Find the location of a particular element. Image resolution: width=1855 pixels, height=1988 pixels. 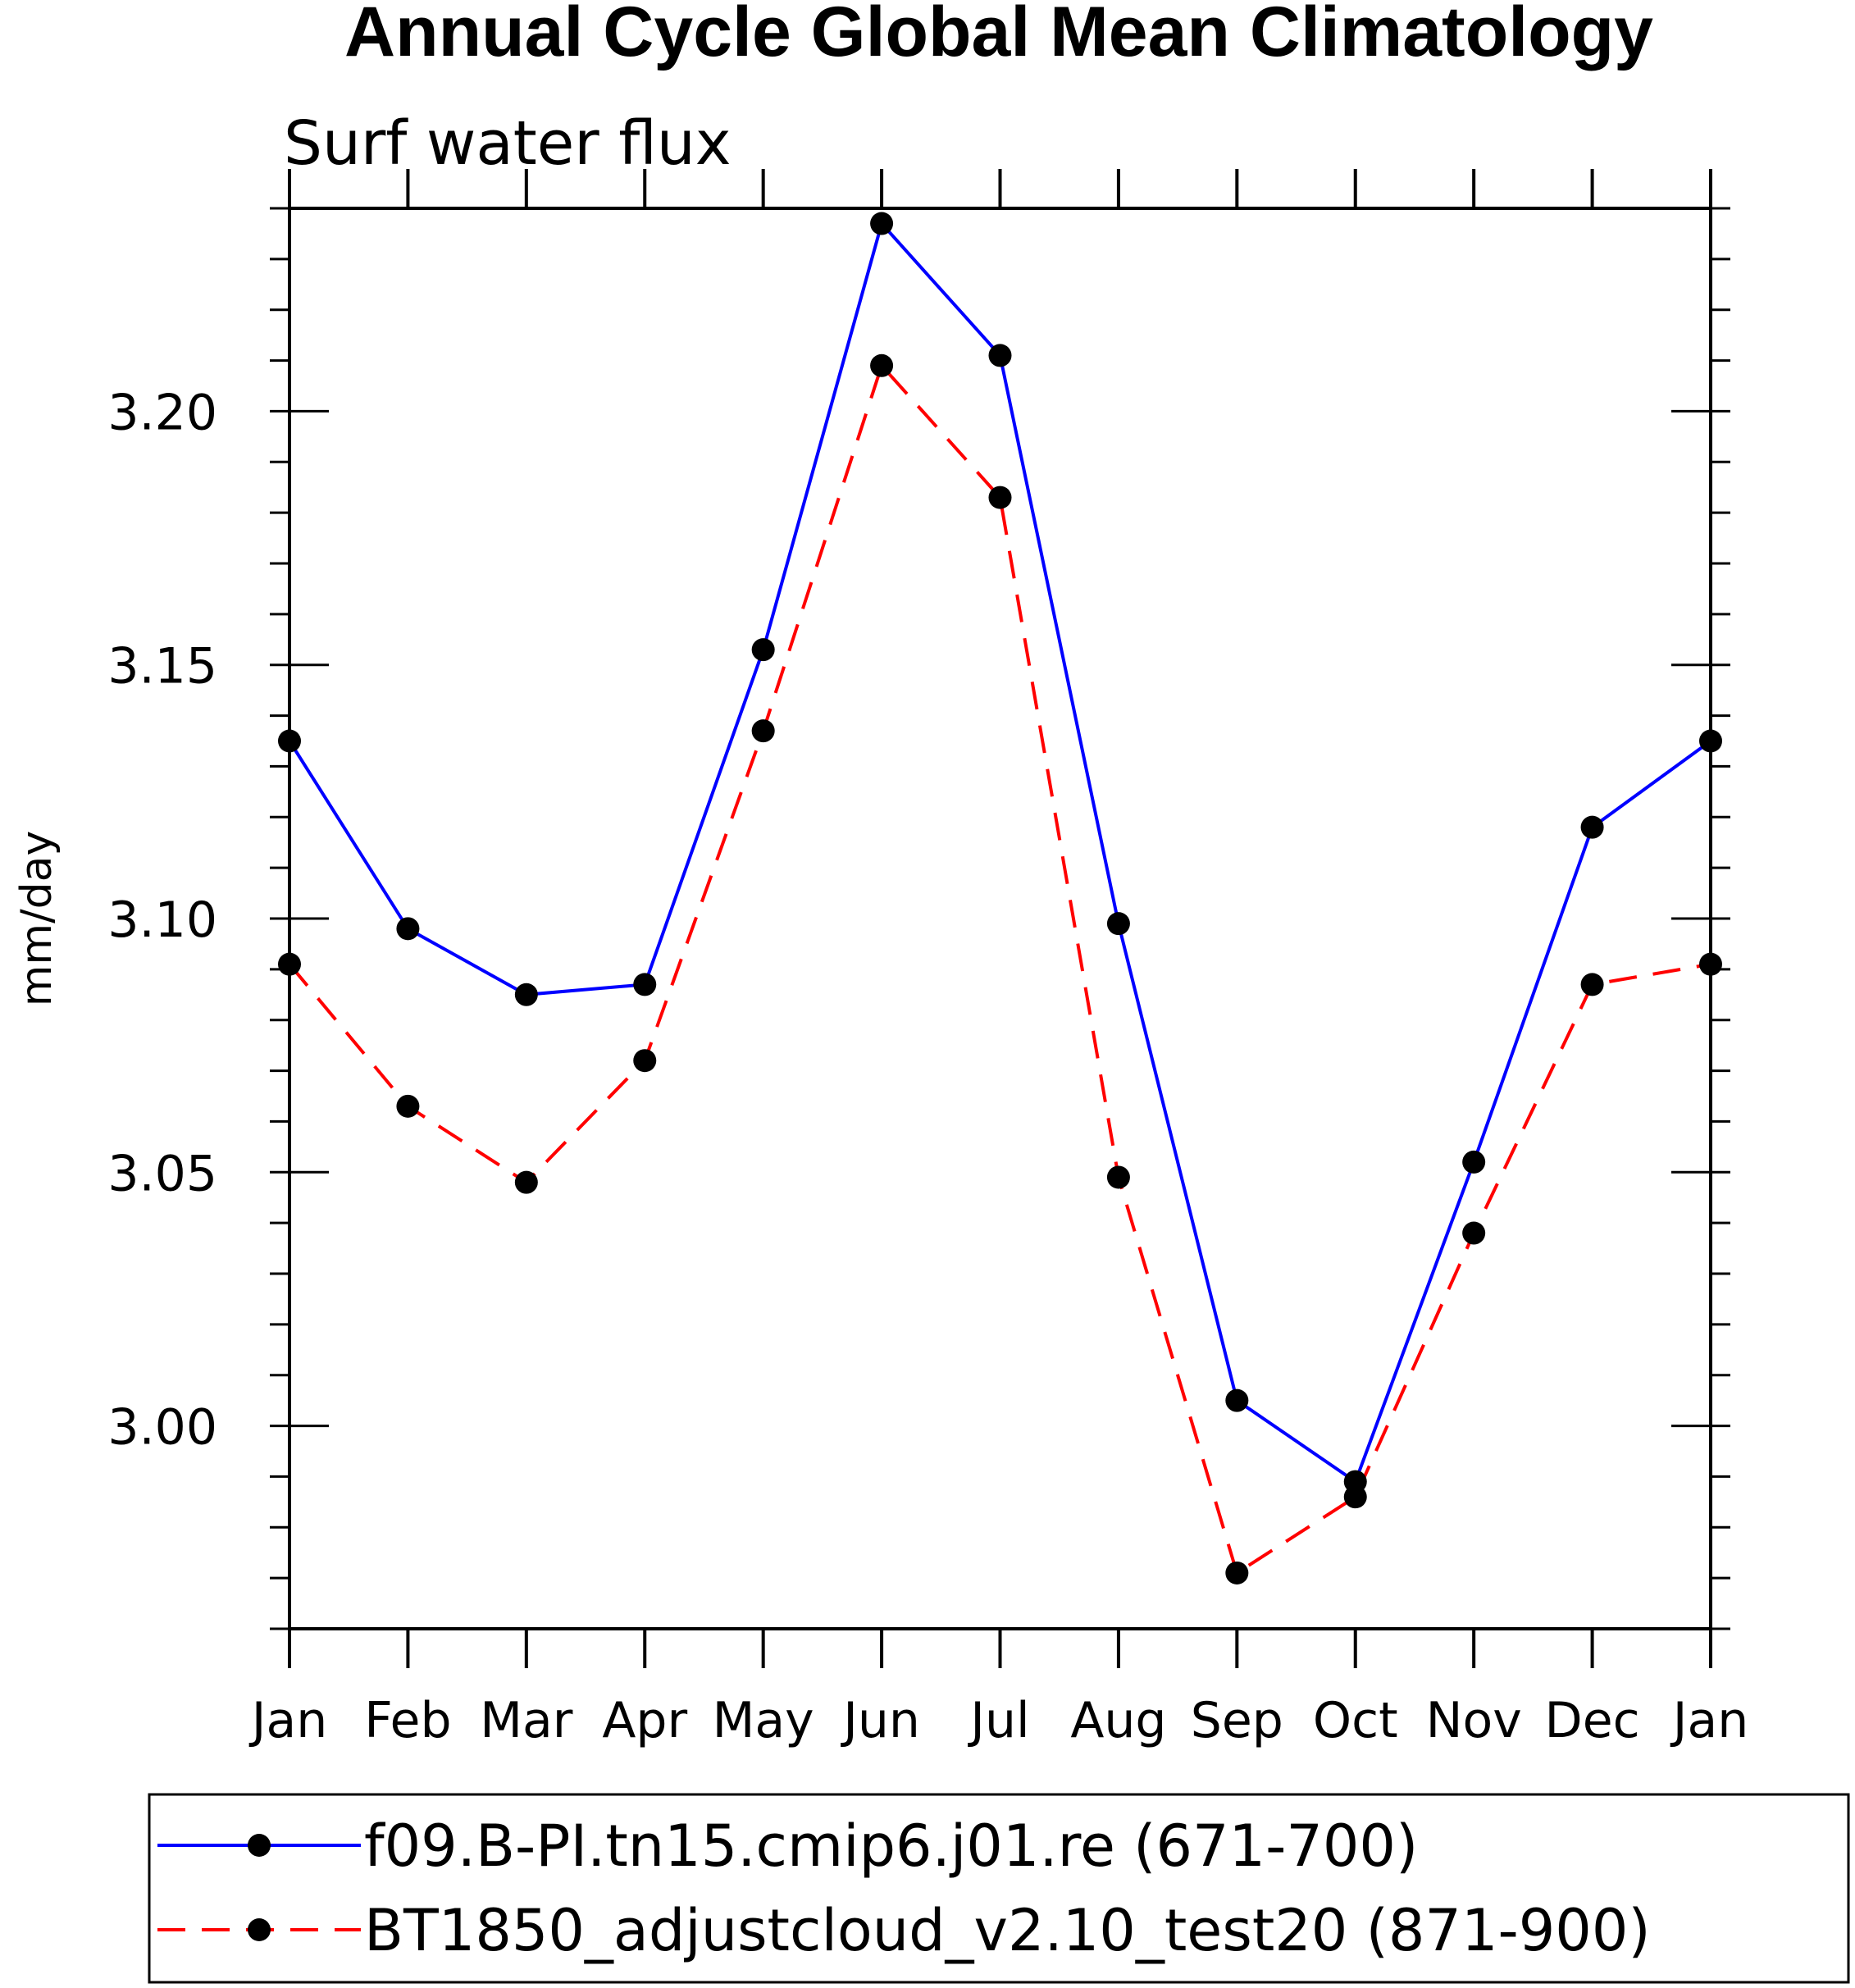

x-tick-label: Nov is located at coordinates (1474, 1720).